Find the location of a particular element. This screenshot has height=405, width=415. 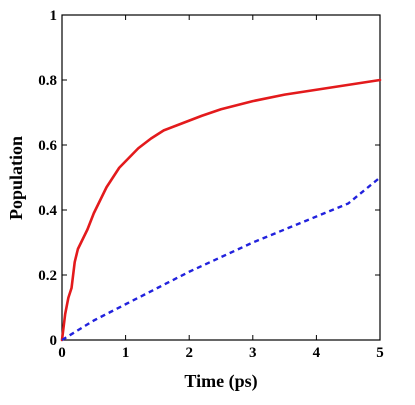

y-tick-label: 0.6 is located at coordinates (47, 146).